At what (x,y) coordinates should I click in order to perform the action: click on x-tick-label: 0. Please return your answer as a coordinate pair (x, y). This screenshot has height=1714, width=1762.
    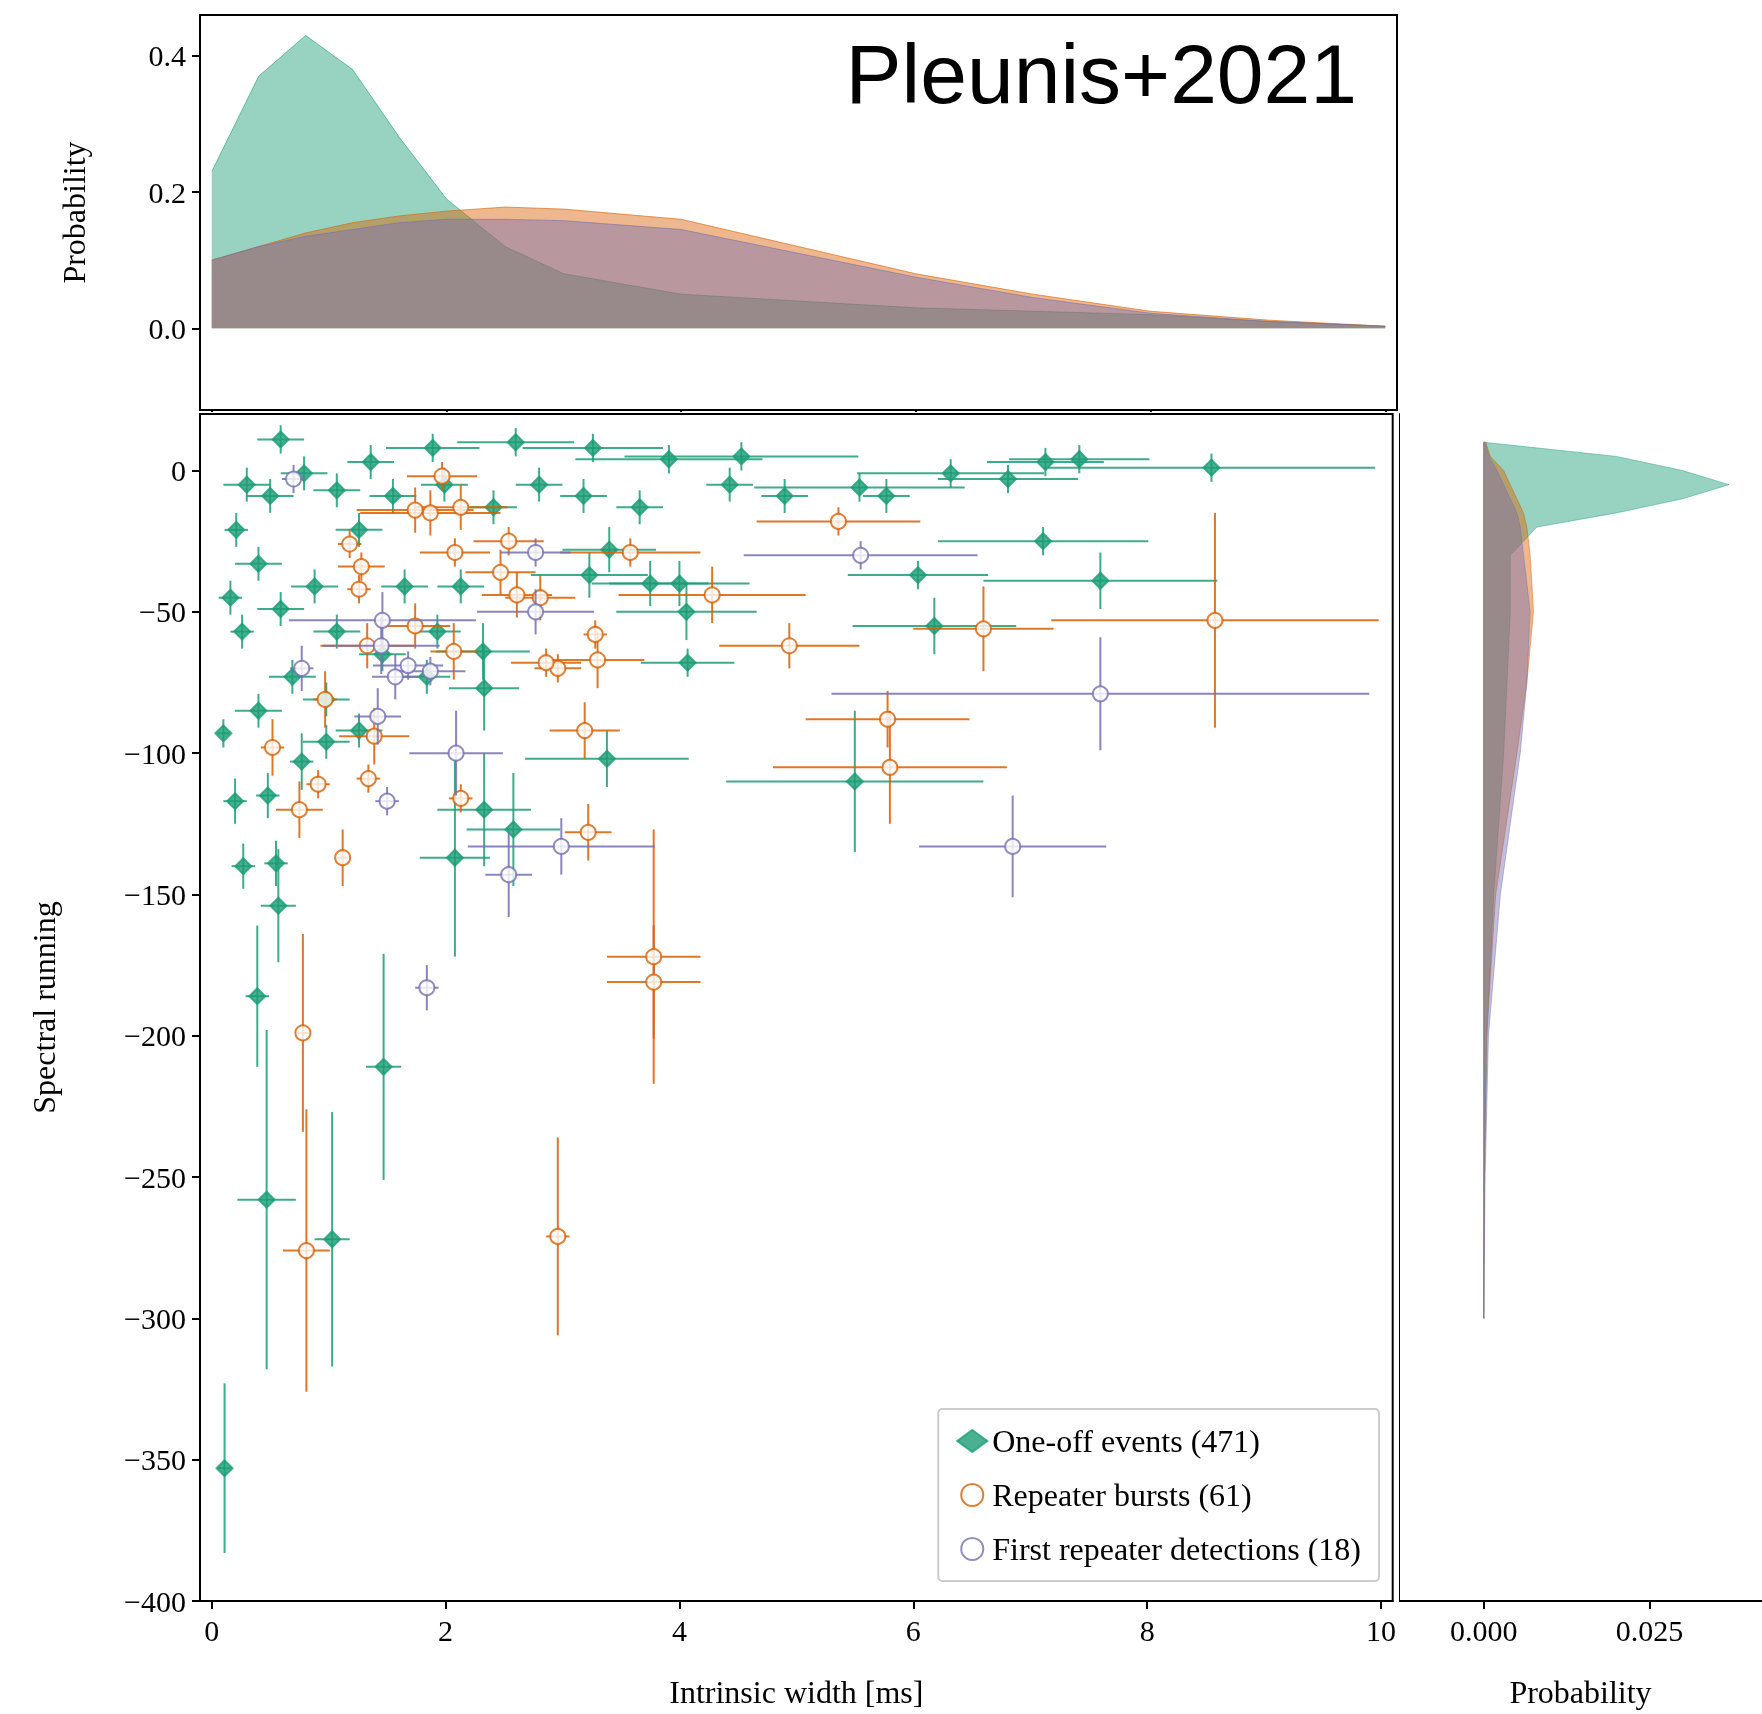
    Looking at the image, I should click on (212, 1630).